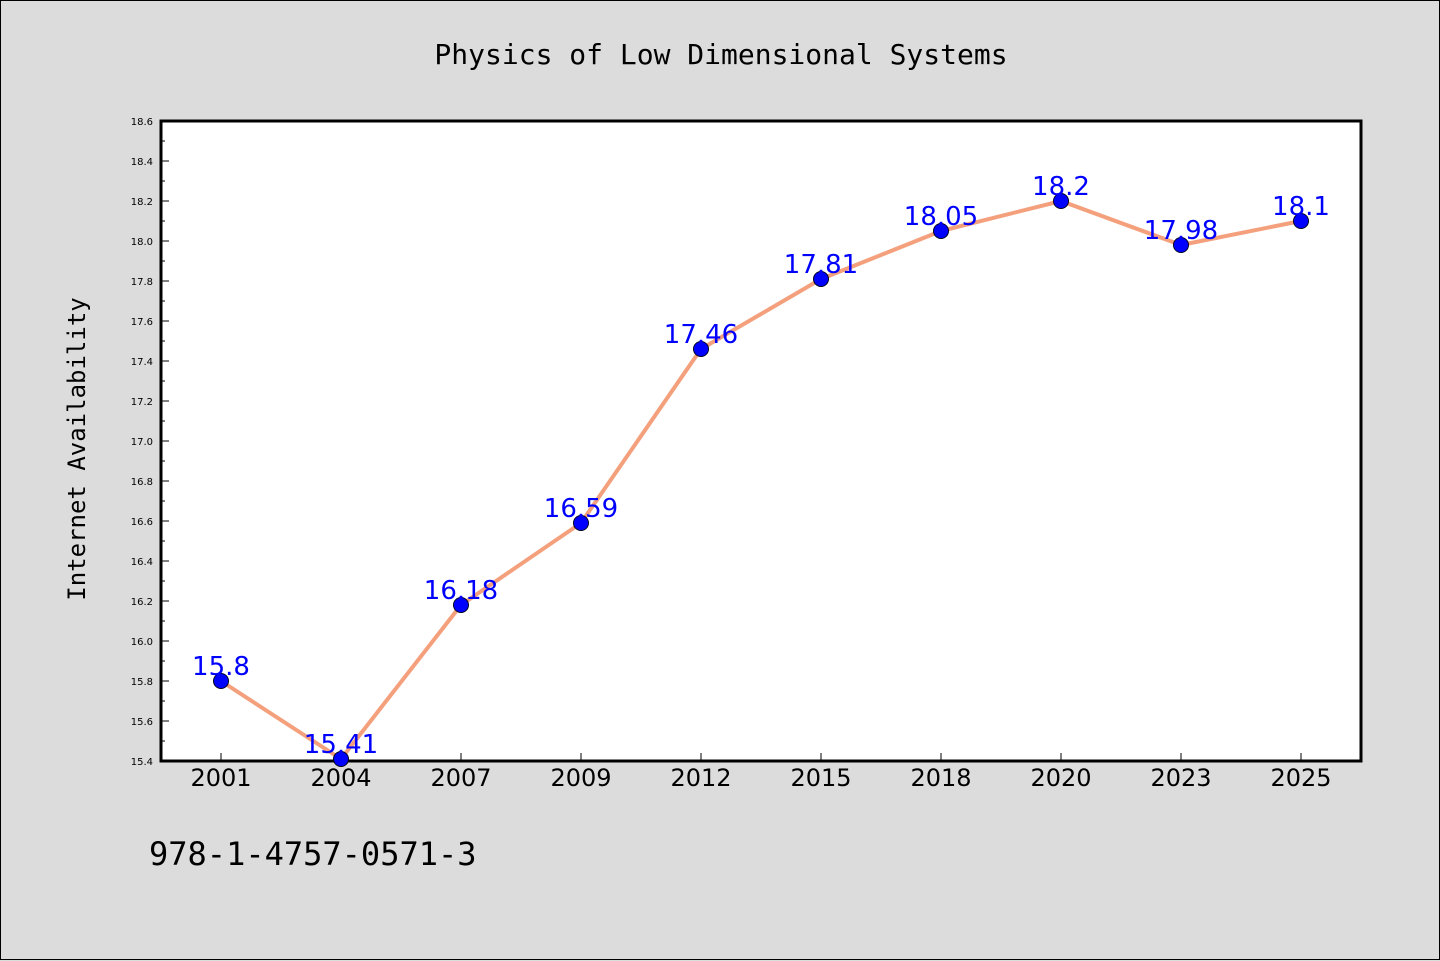  I want to click on data-label: 15.8, so click(221, 667).